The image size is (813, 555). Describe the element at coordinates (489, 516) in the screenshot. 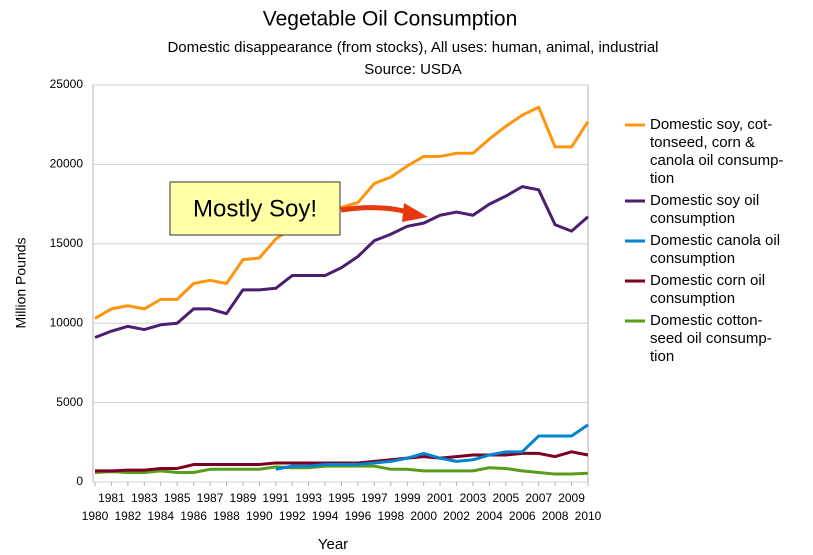

I see `x-tick-label: 2004` at that location.